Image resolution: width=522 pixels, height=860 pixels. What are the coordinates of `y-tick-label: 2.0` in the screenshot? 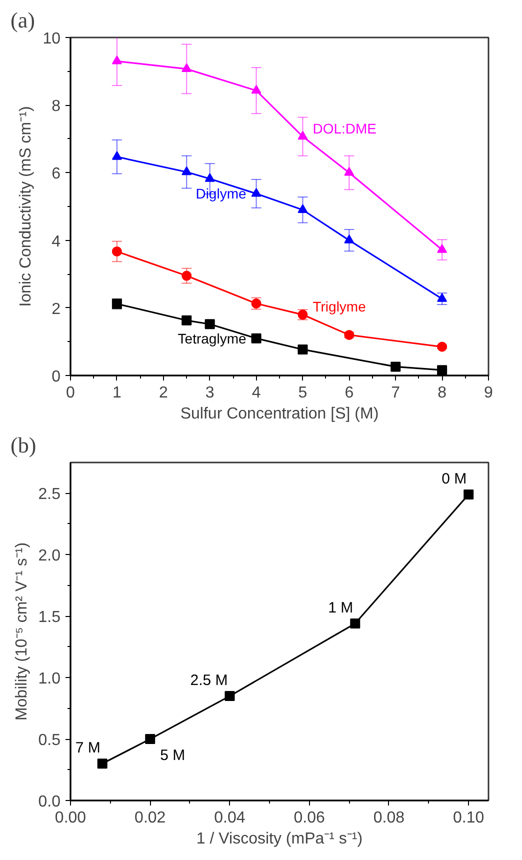 It's located at (49, 556).